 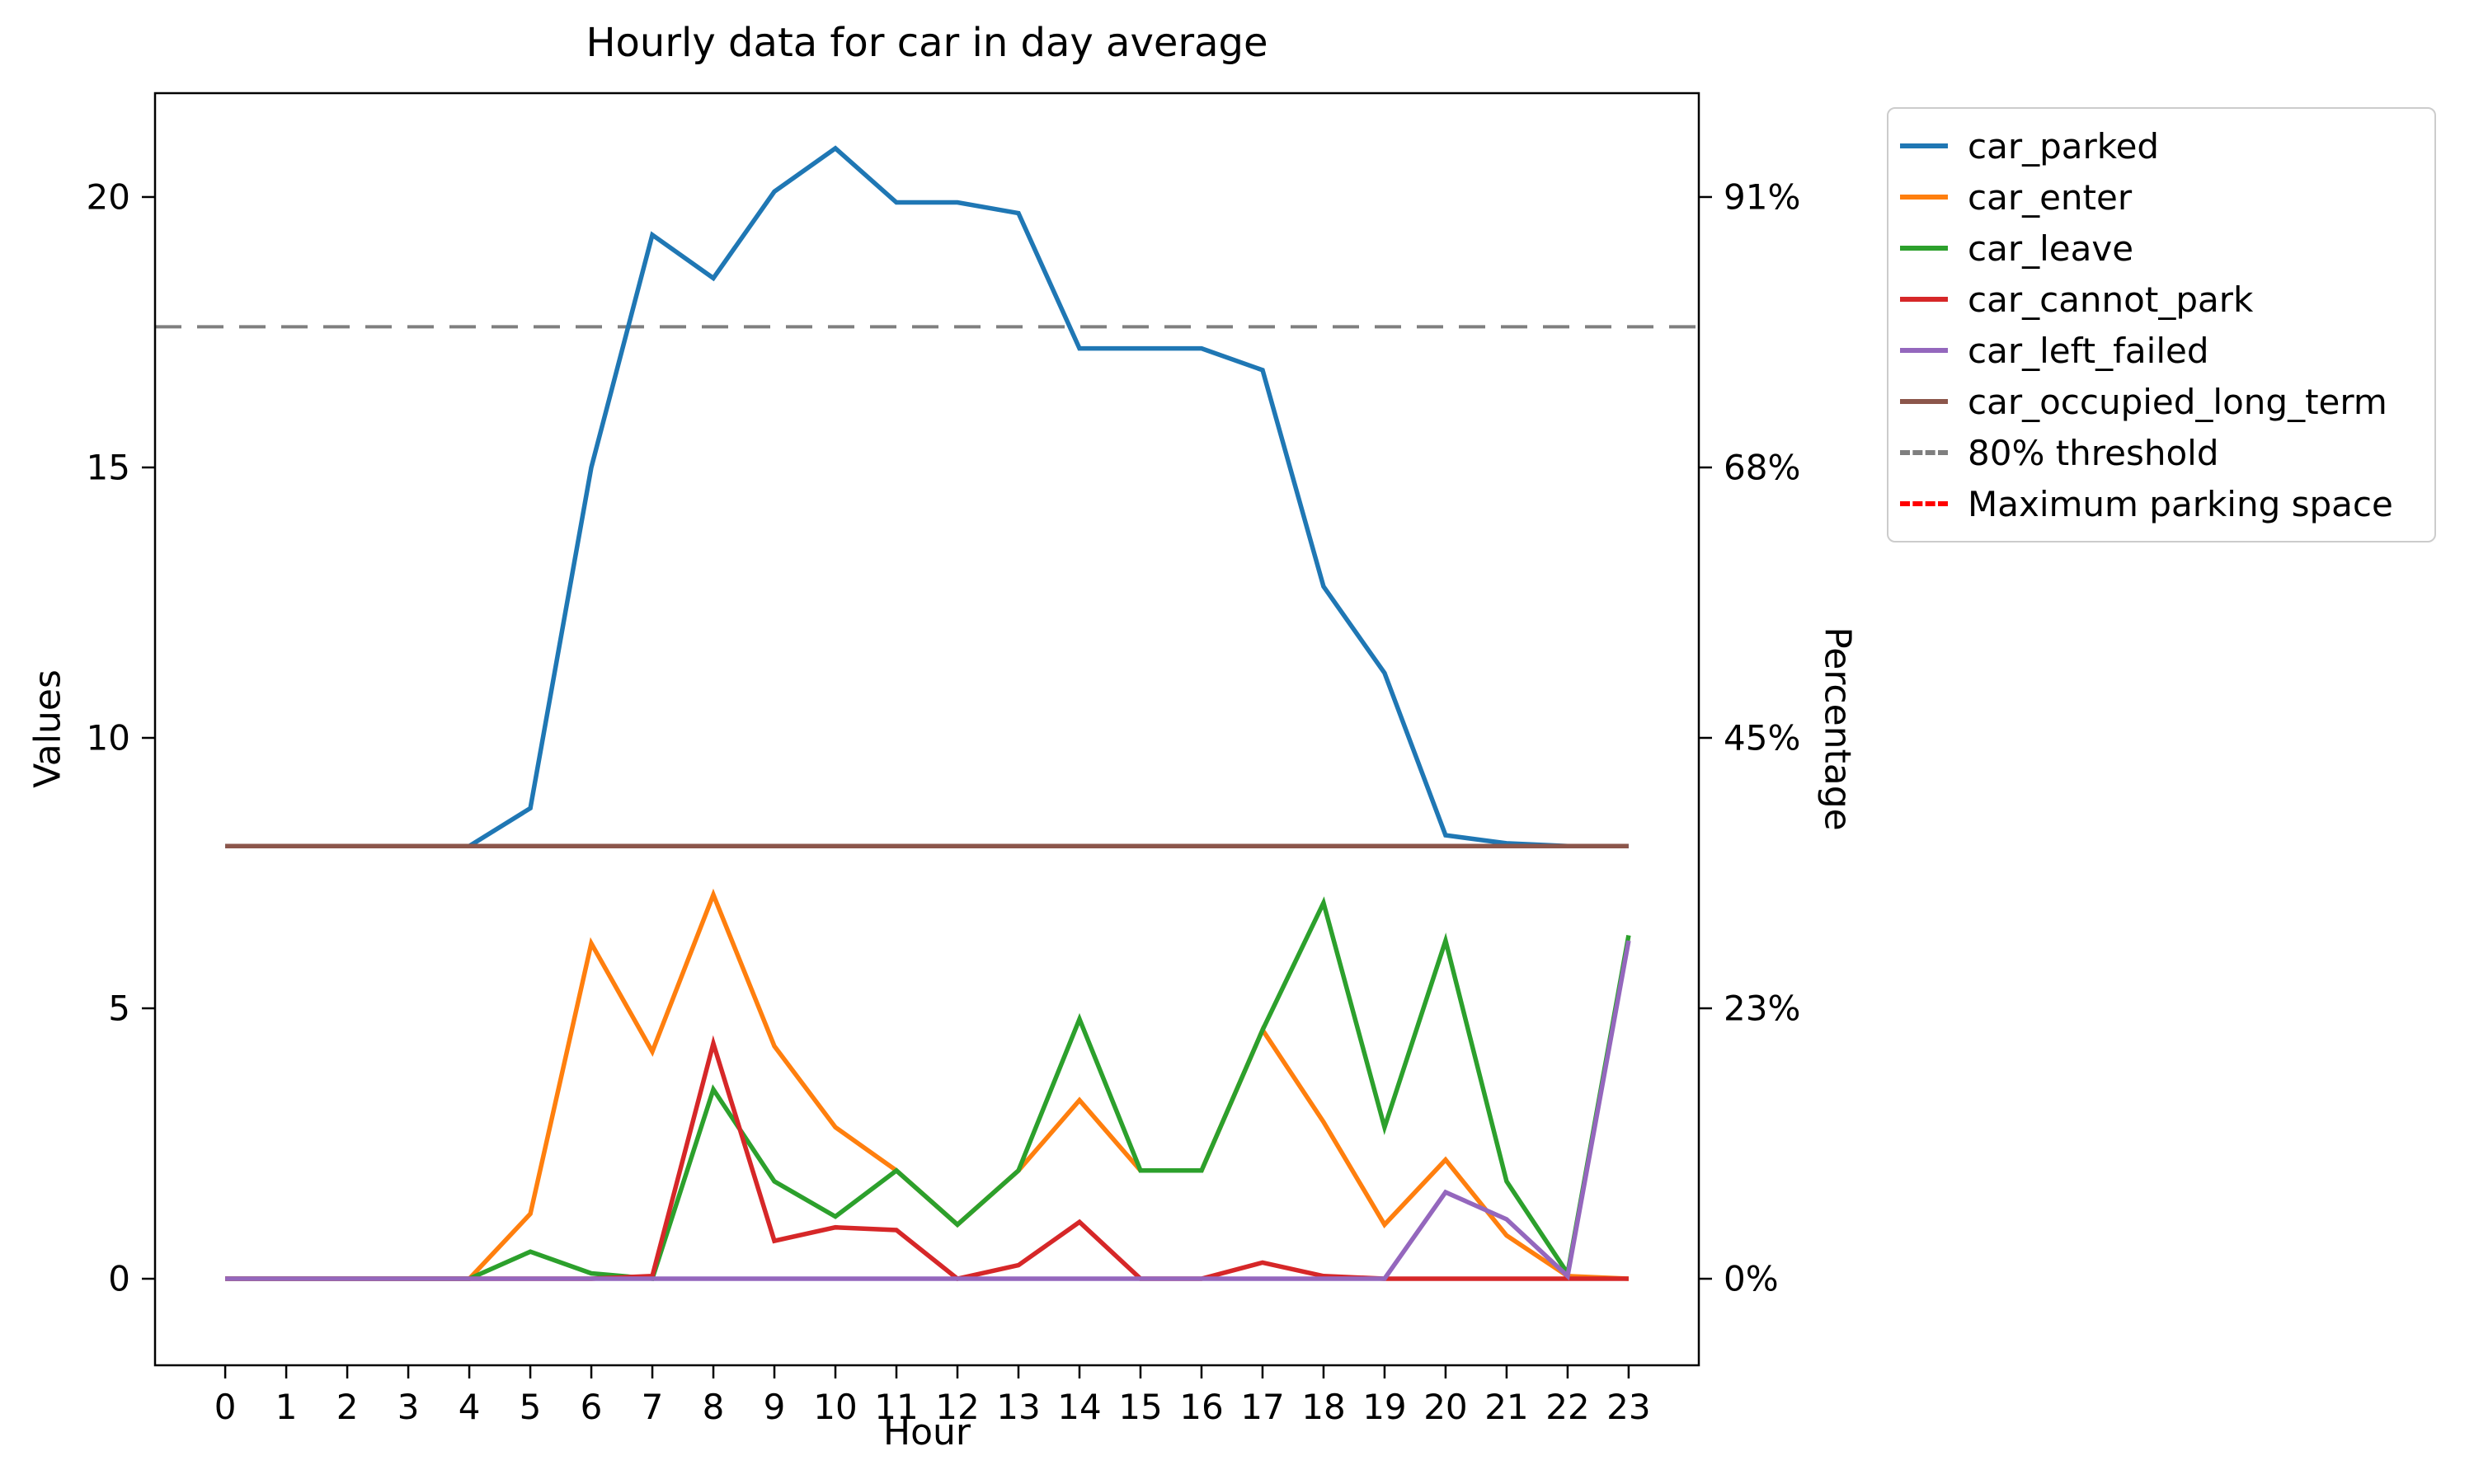 What do you see at coordinates (2093, 452) in the screenshot?
I see `legend-label: 80% threshold` at bounding box center [2093, 452].